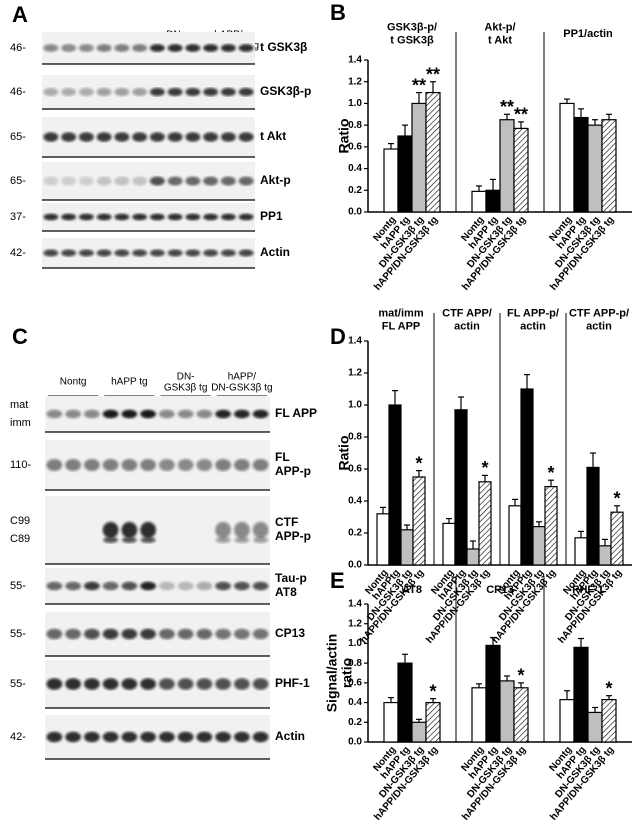 The width and height of the screenshot is (638, 828). I want to click on group-title: FL APP-p/actin, so click(533, 319).